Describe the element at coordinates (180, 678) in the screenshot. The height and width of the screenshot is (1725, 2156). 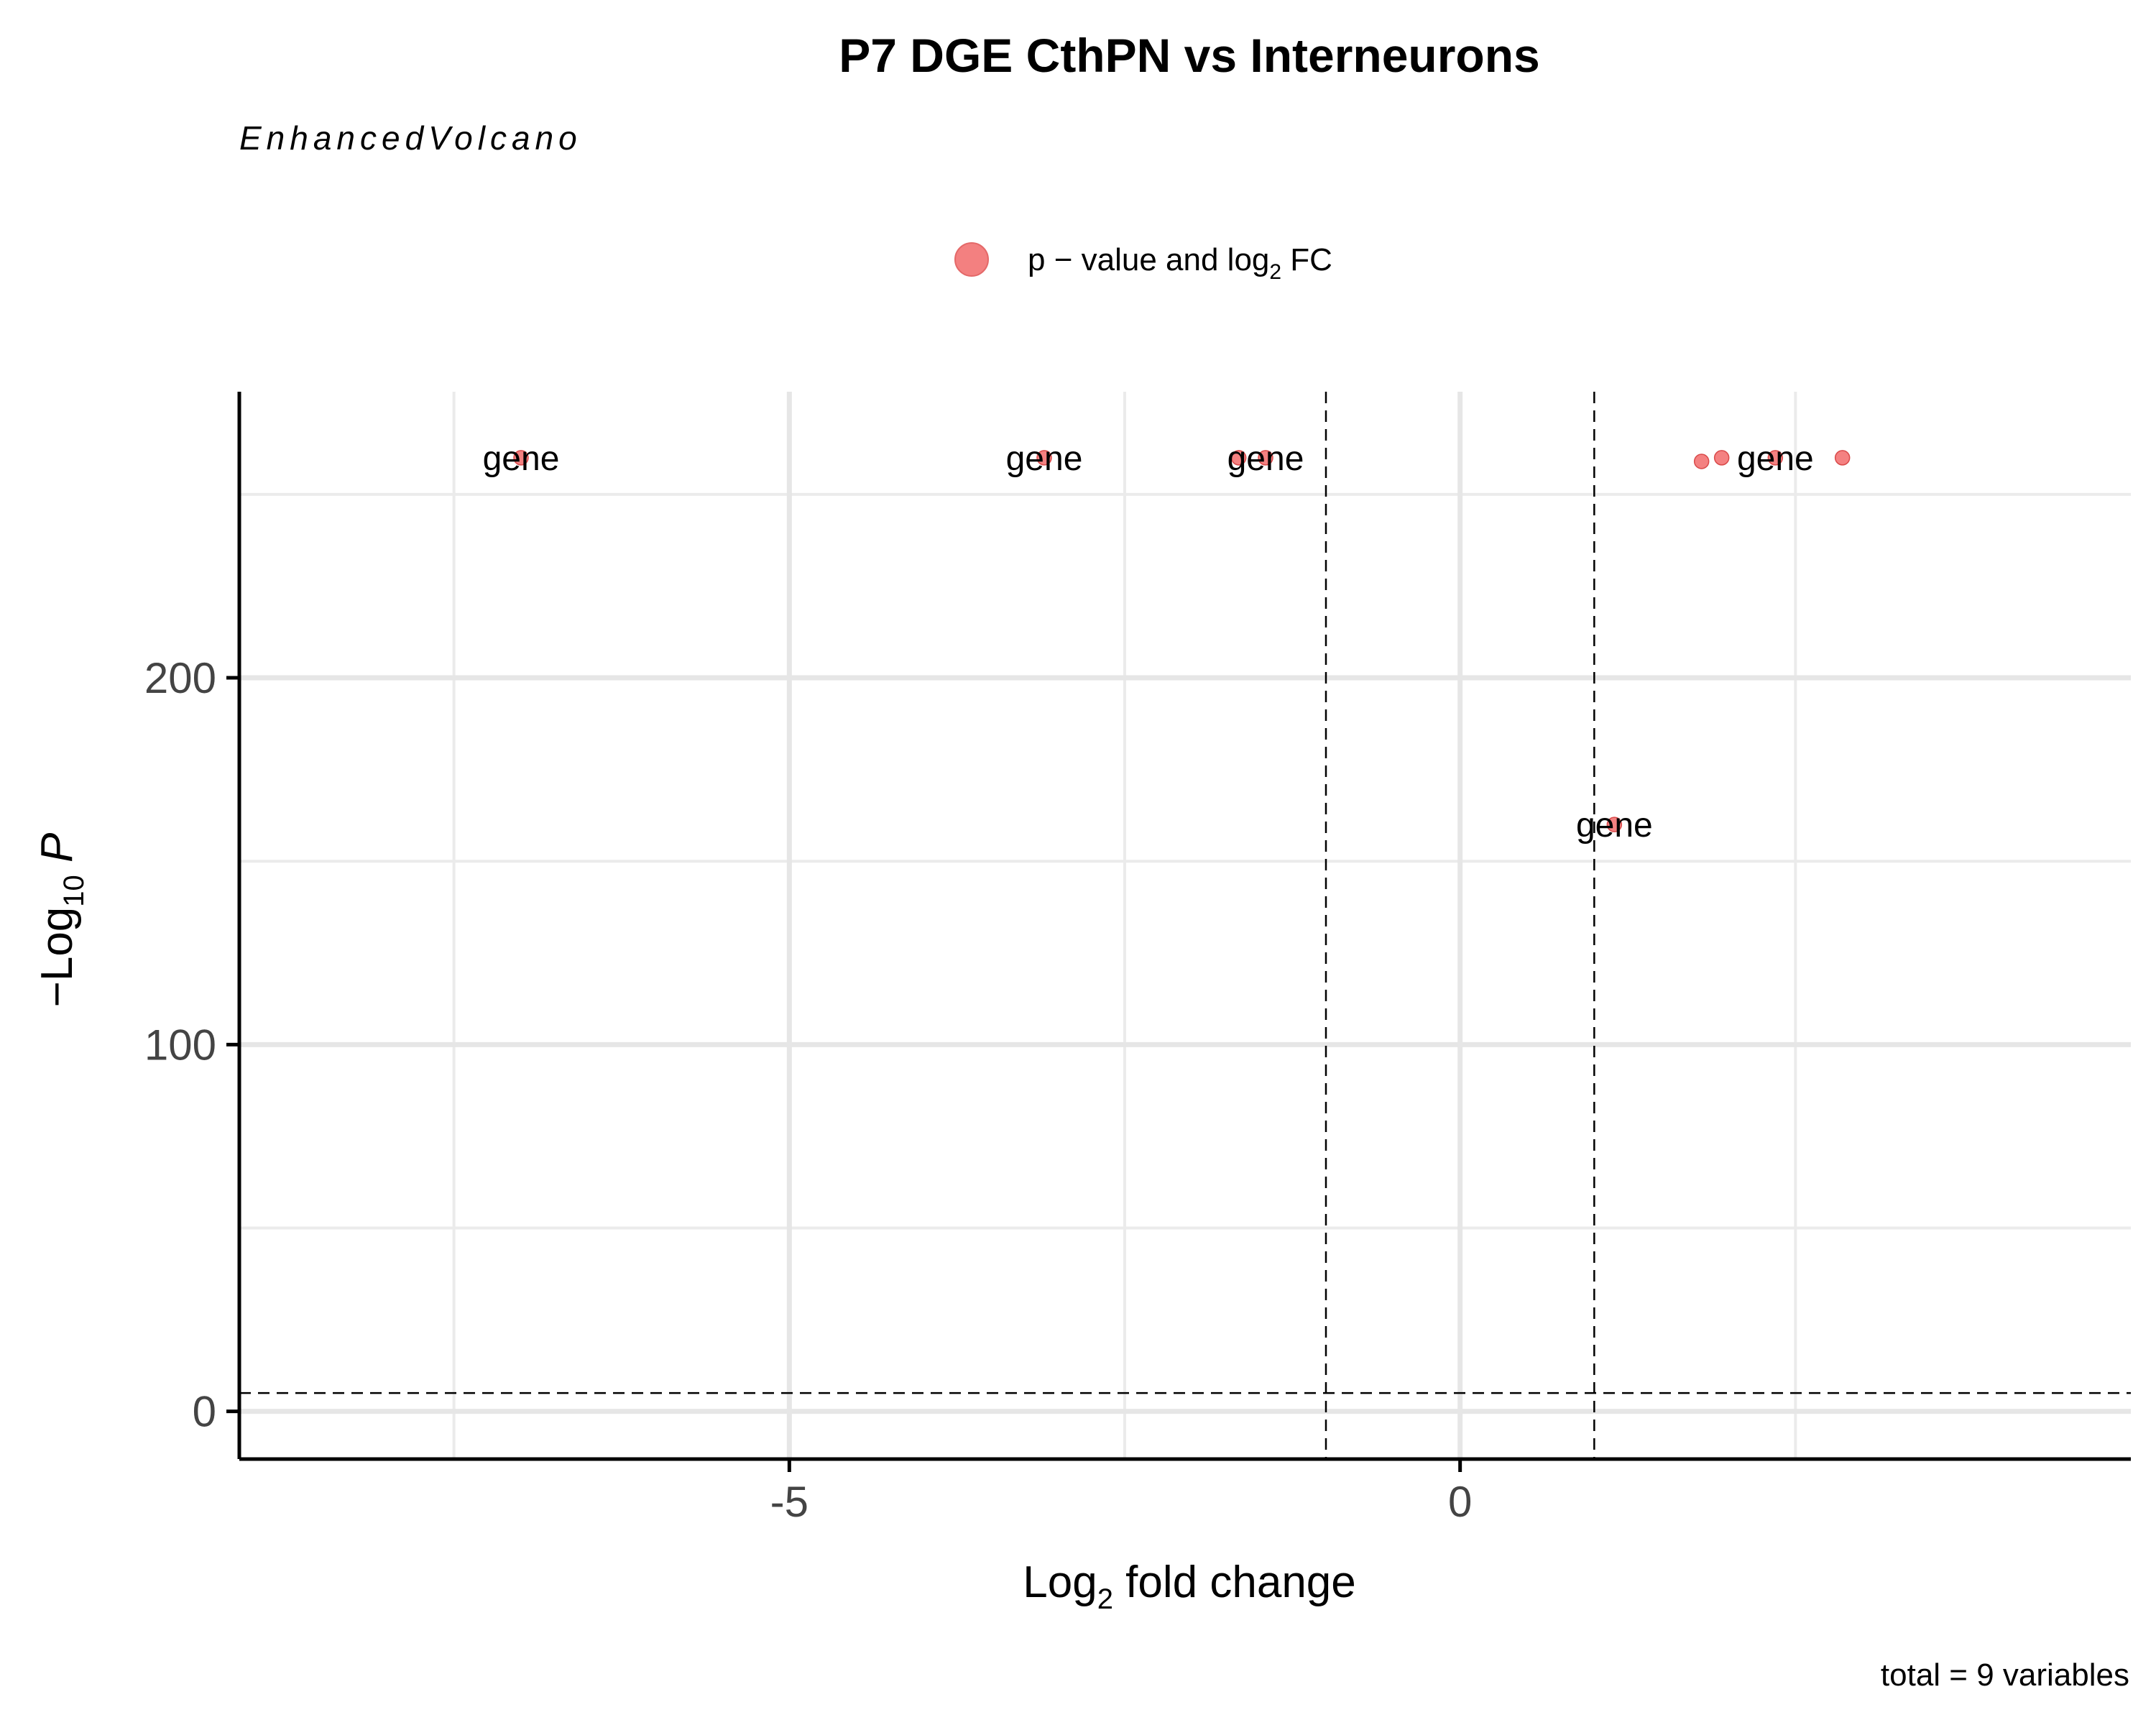
I see `y-tick-label: 200` at that location.